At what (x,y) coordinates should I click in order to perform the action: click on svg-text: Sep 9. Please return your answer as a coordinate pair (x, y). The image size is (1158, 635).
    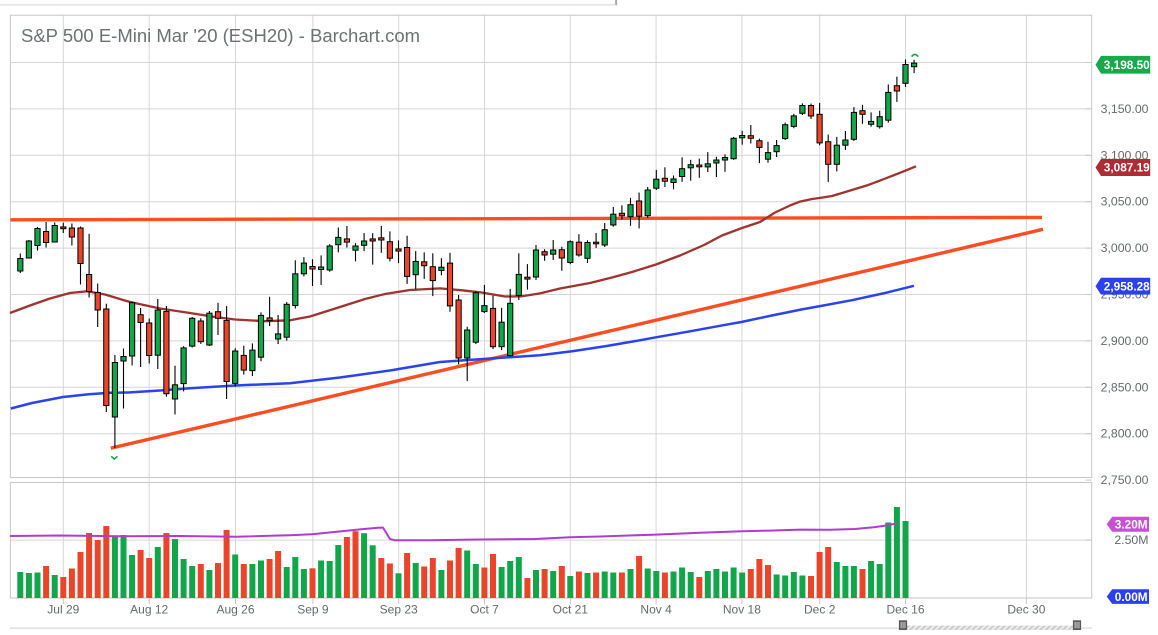
    Looking at the image, I should click on (313, 610).